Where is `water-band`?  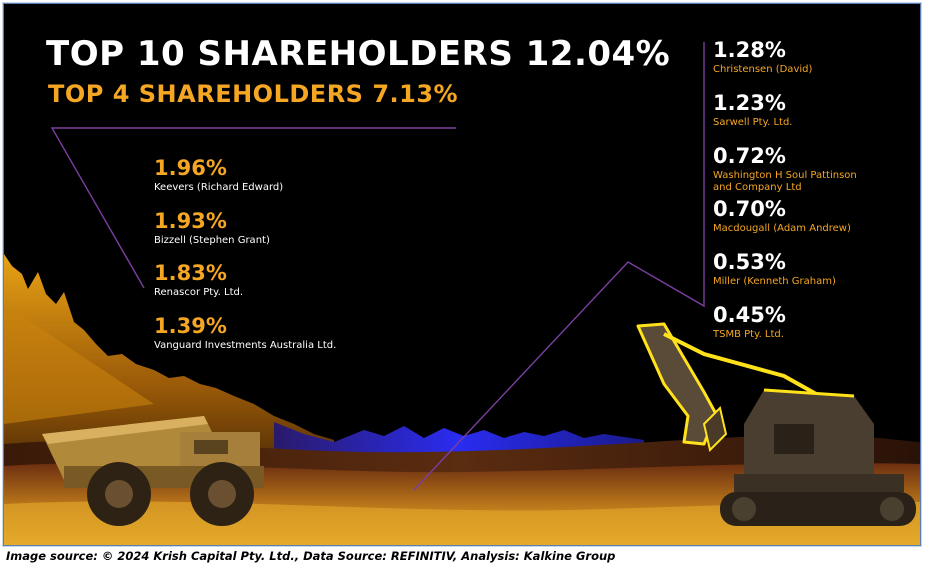
water-band is located at coordinates (459, 439).